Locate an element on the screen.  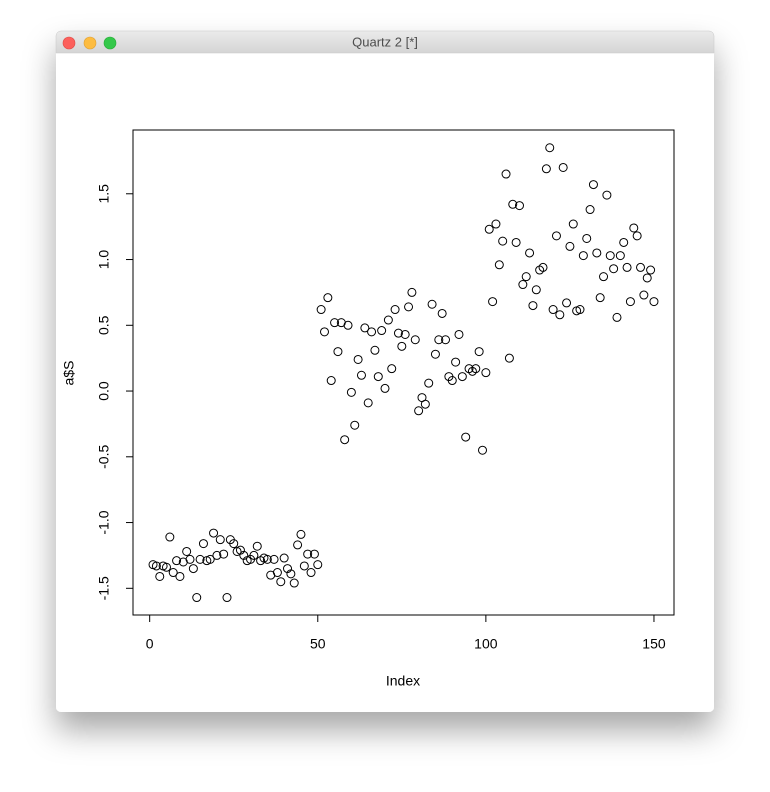
minimize-button is located at coordinates (90, 43).